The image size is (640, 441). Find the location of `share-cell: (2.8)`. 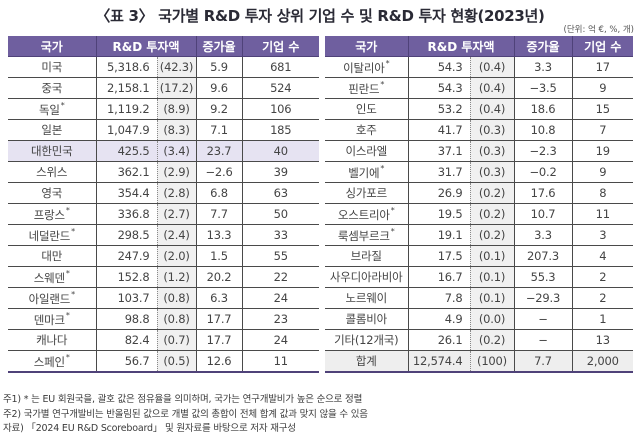

share-cell: (2.8) is located at coordinates (176, 193).